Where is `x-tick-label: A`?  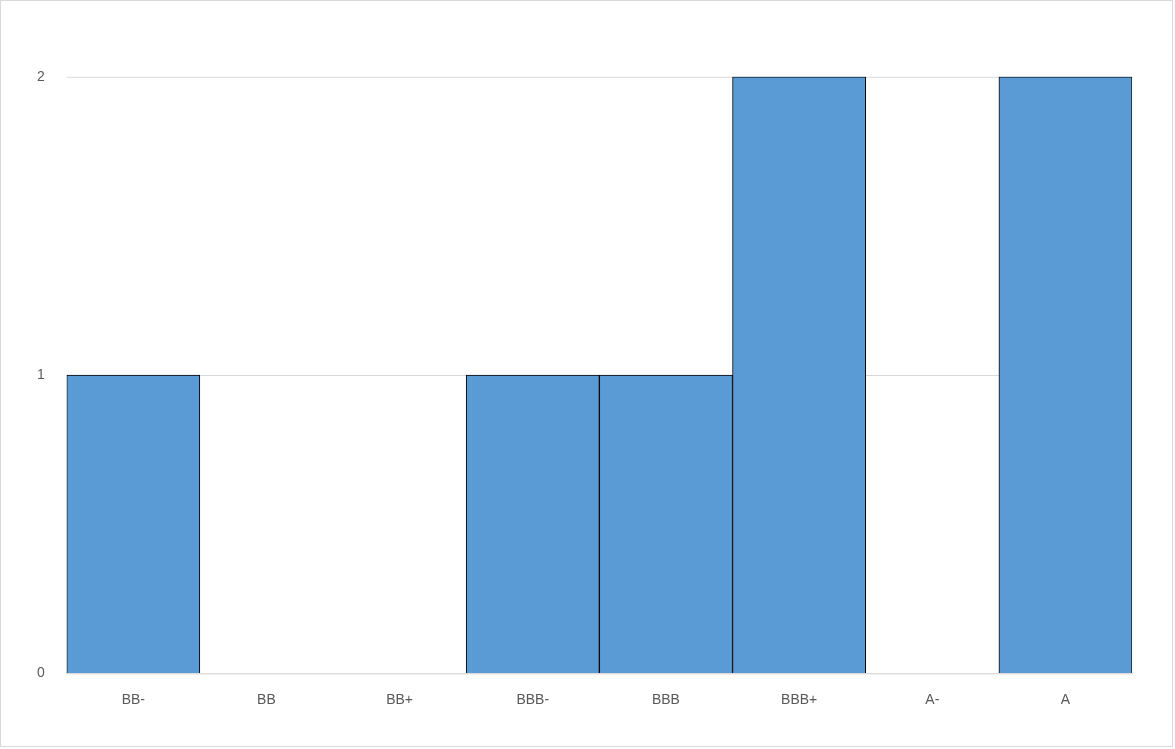
x-tick-label: A is located at coordinates (1065, 698).